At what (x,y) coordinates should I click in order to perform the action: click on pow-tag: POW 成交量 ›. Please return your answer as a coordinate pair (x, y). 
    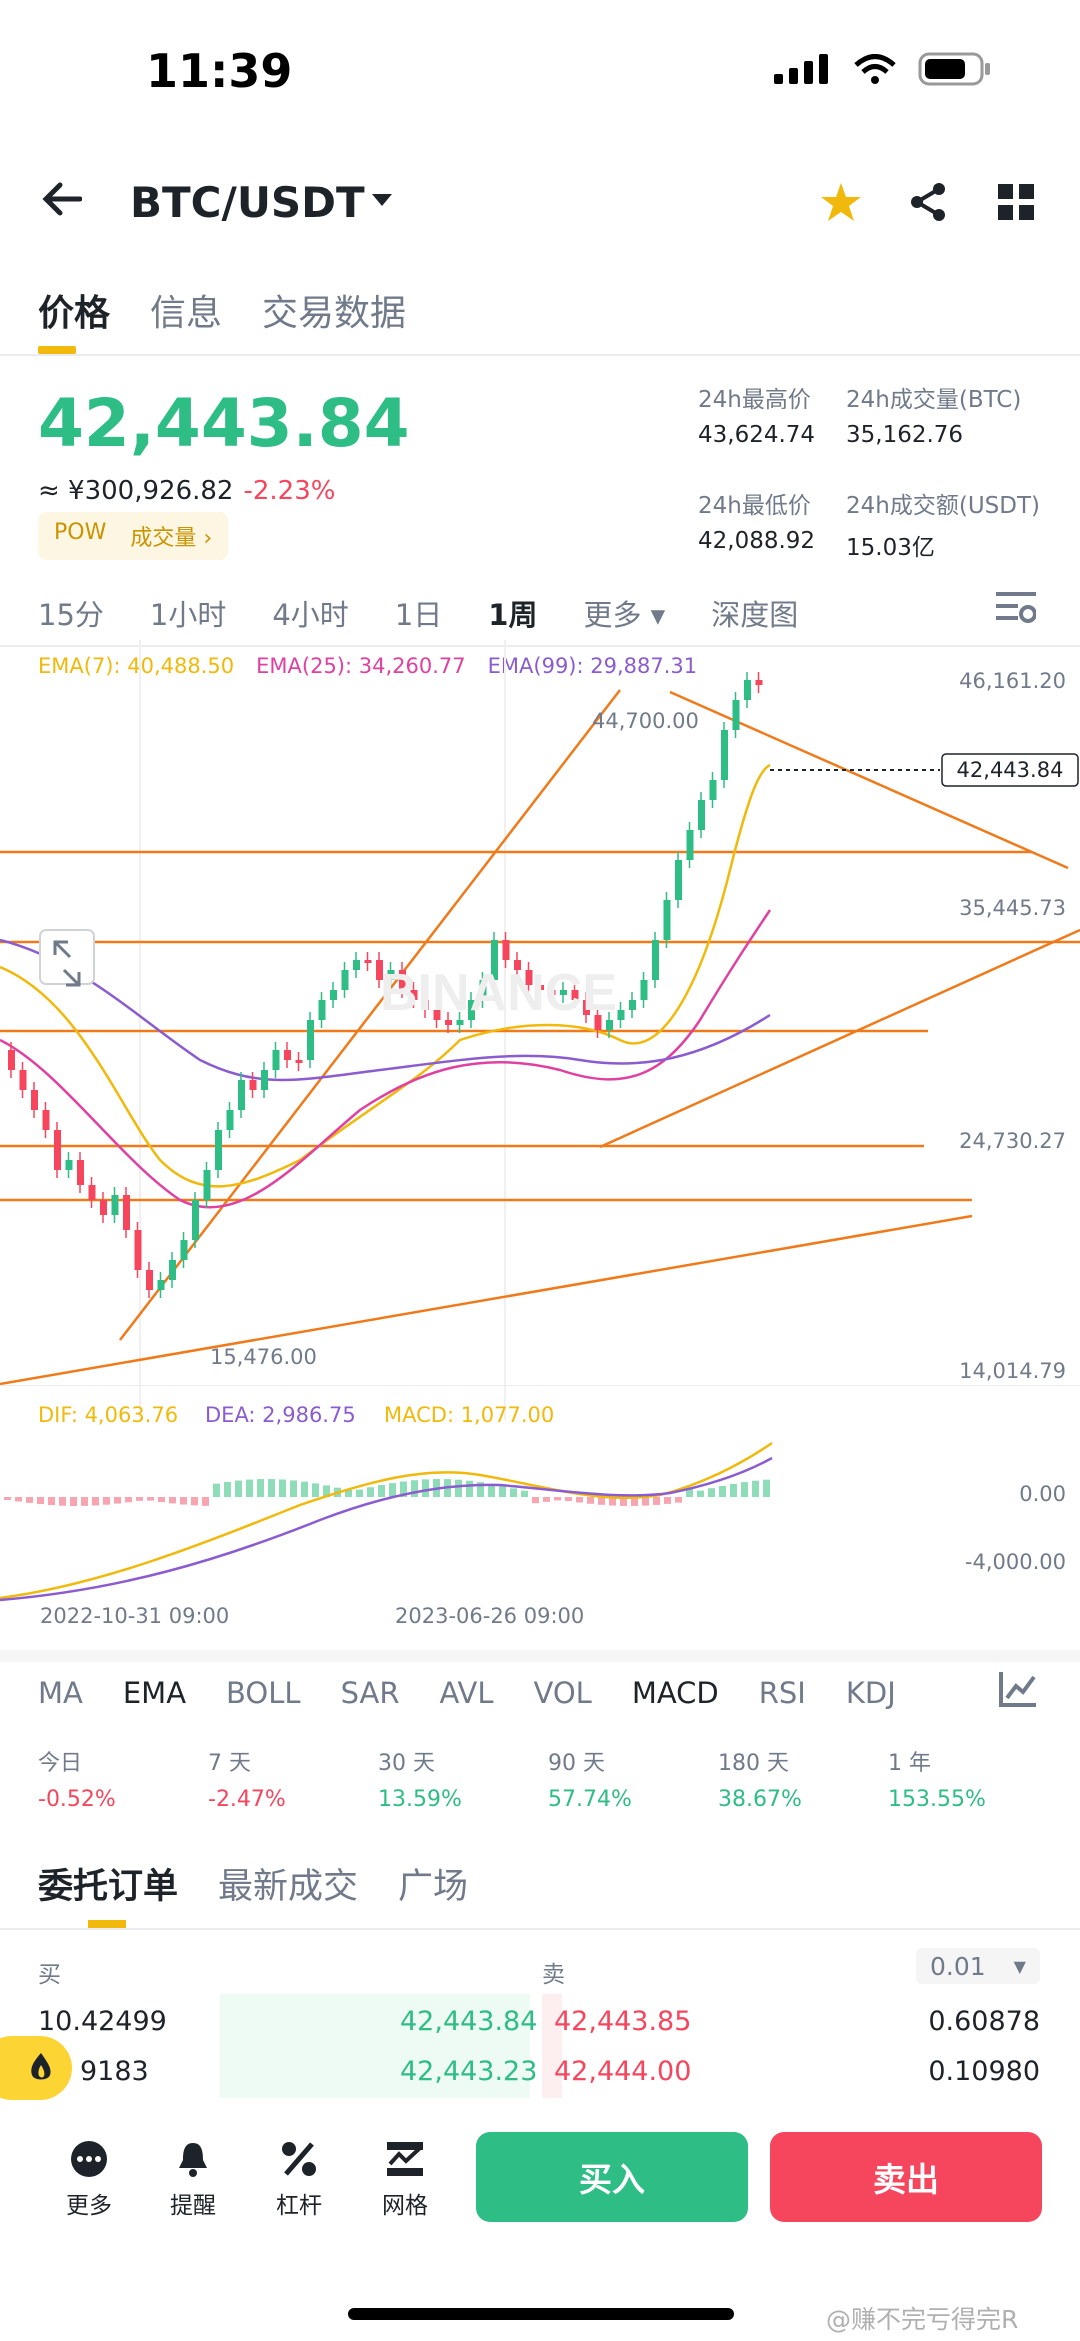
    Looking at the image, I should click on (133, 536).